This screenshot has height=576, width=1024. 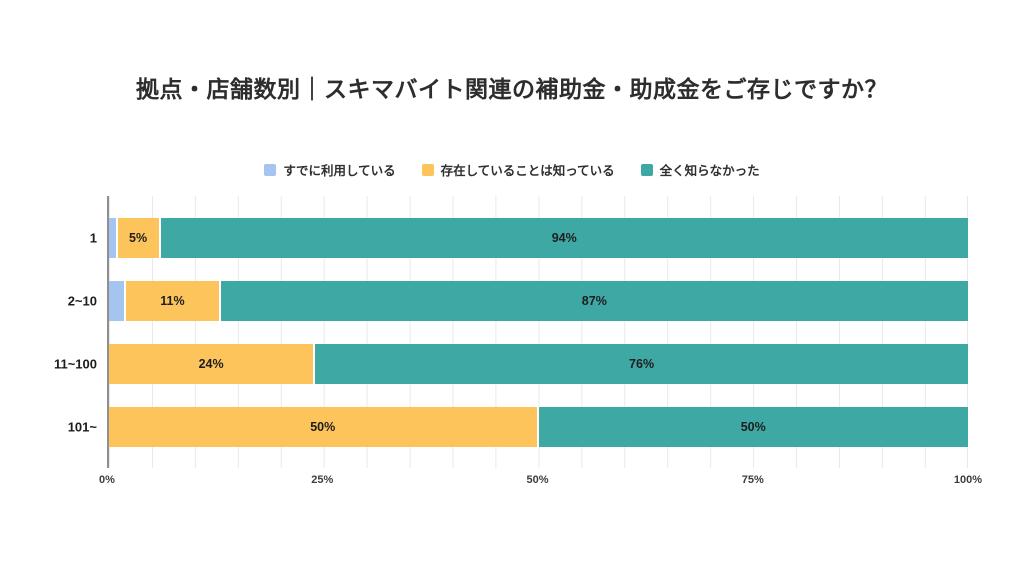 I want to click on bar-row: 1 5% 94%, so click(x=529, y=237).